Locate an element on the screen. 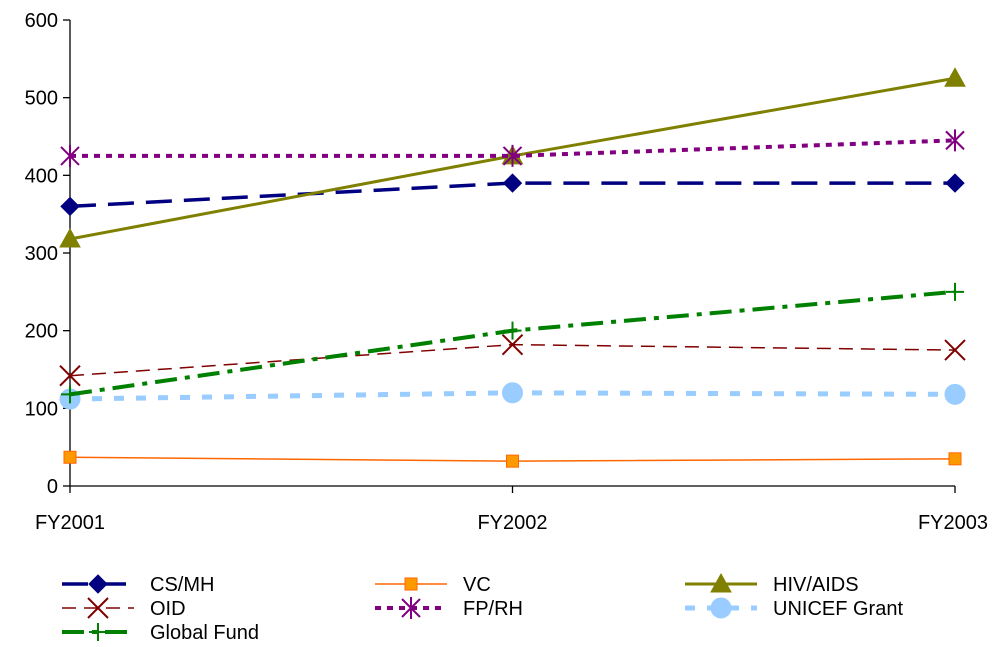 This screenshot has width=1001, height=647. y-tick-label: 600 is located at coordinates (41, 21).